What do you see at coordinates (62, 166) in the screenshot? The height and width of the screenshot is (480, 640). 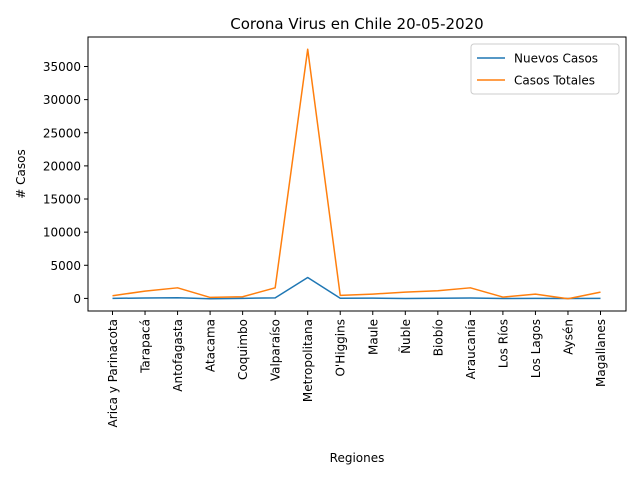 I see `y-tick-label: 20000` at bounding box center [62, 166].